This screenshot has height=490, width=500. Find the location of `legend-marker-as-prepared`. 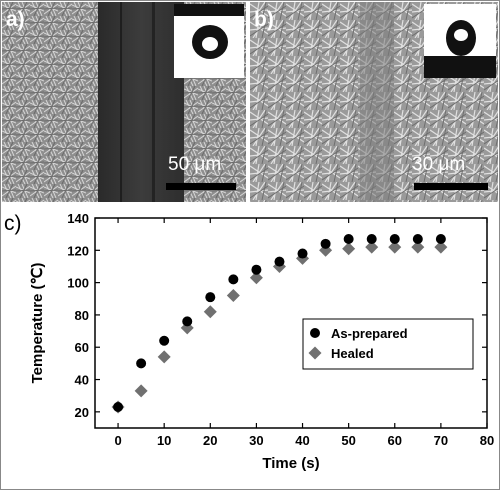

legend-marker-as-prepared is located at coordinates (315, 333).